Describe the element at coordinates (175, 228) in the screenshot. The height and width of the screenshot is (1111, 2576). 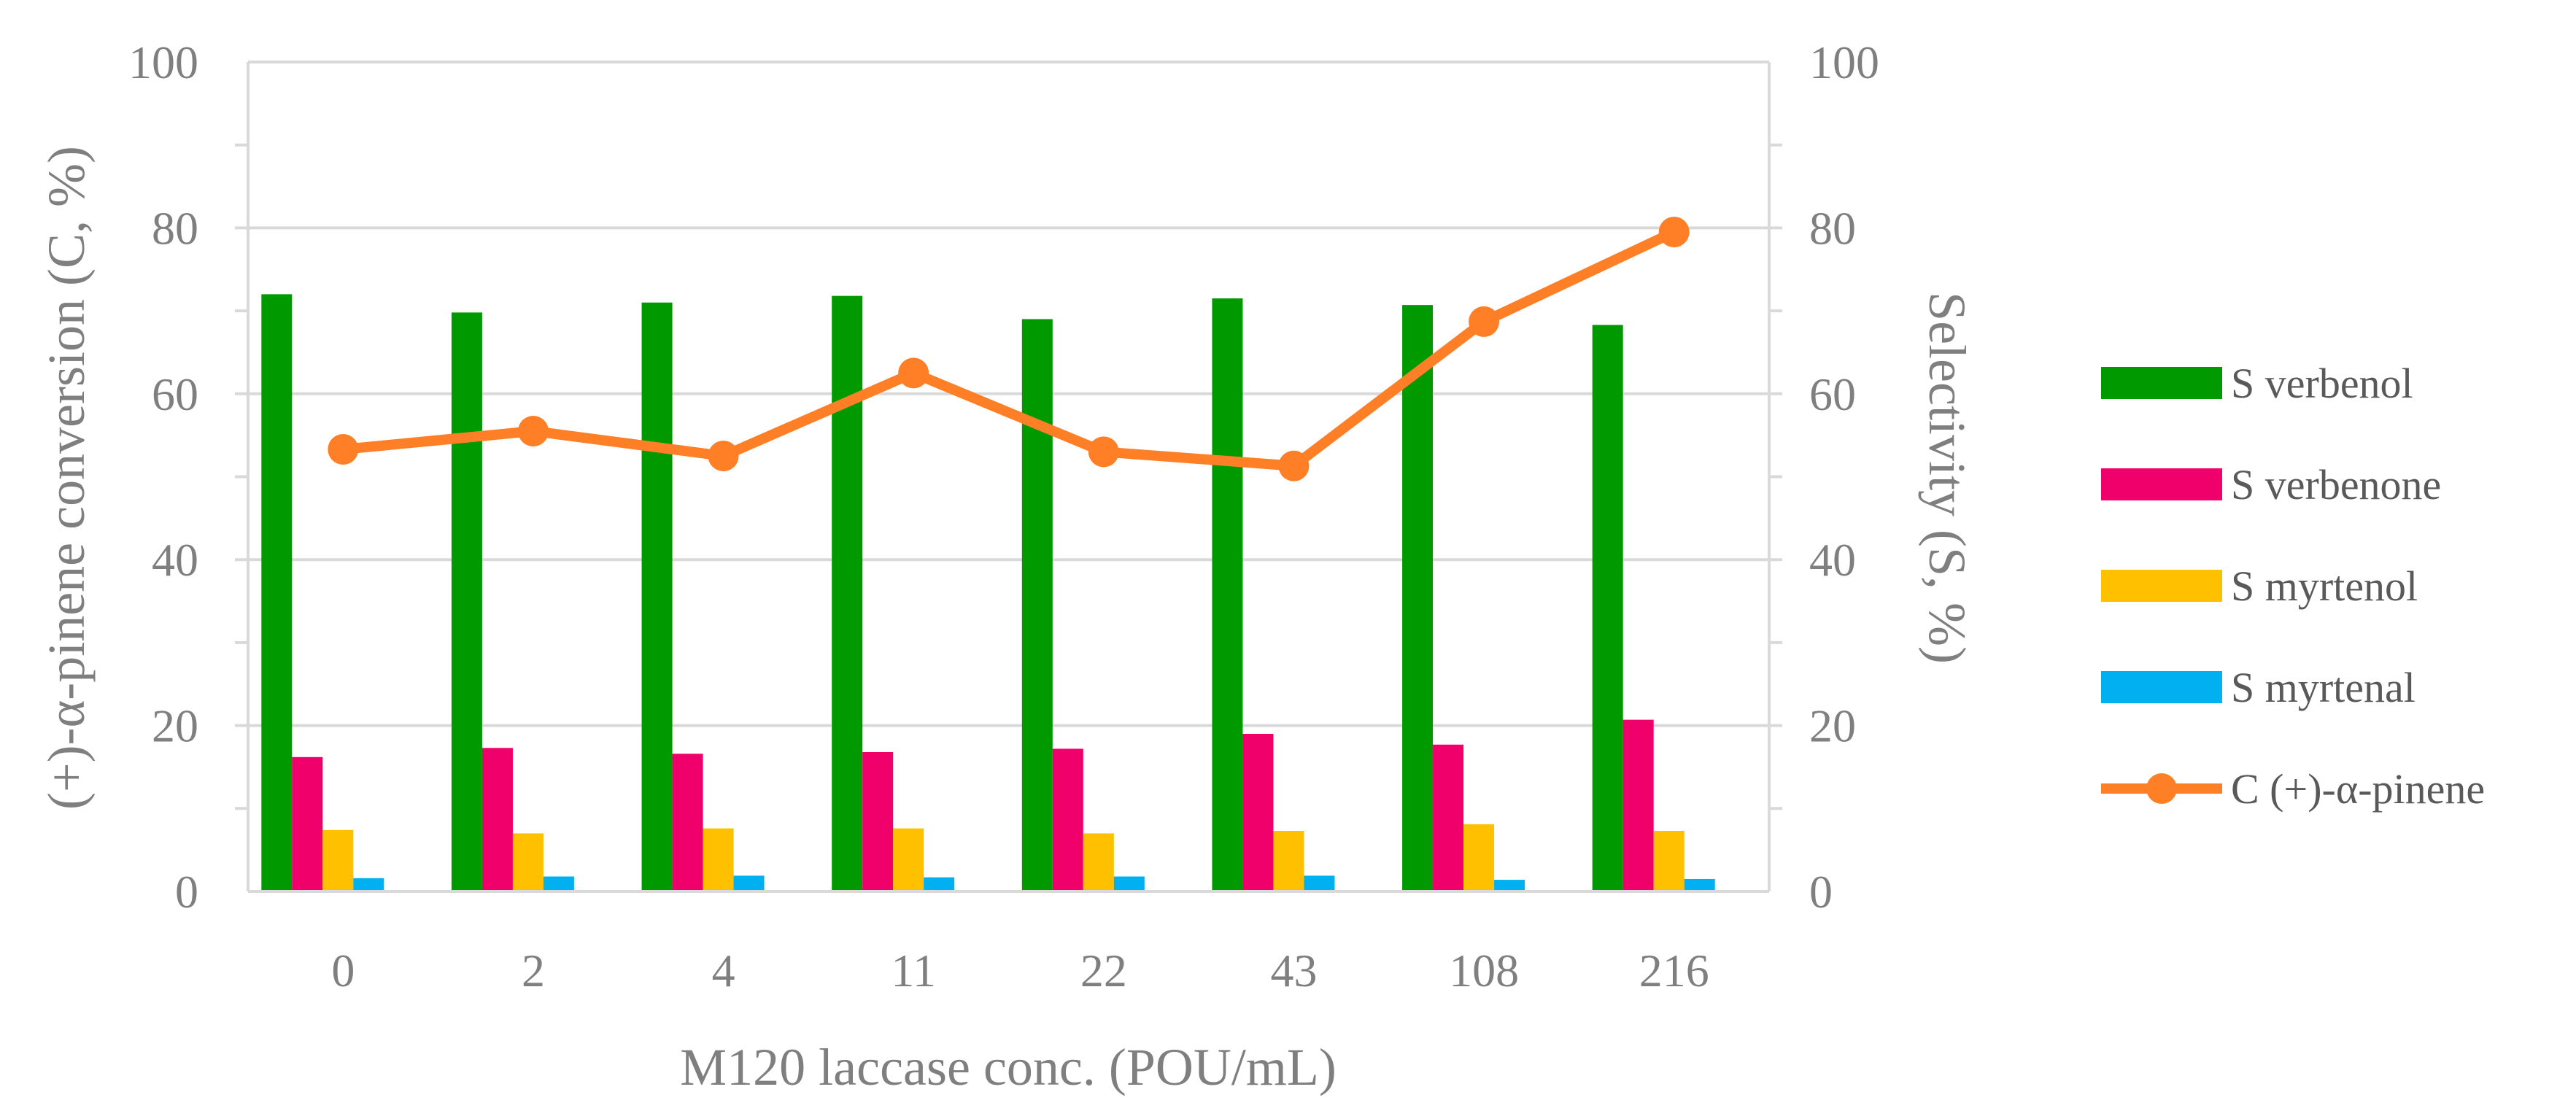
I see `left-tick-label: 80` at that location.